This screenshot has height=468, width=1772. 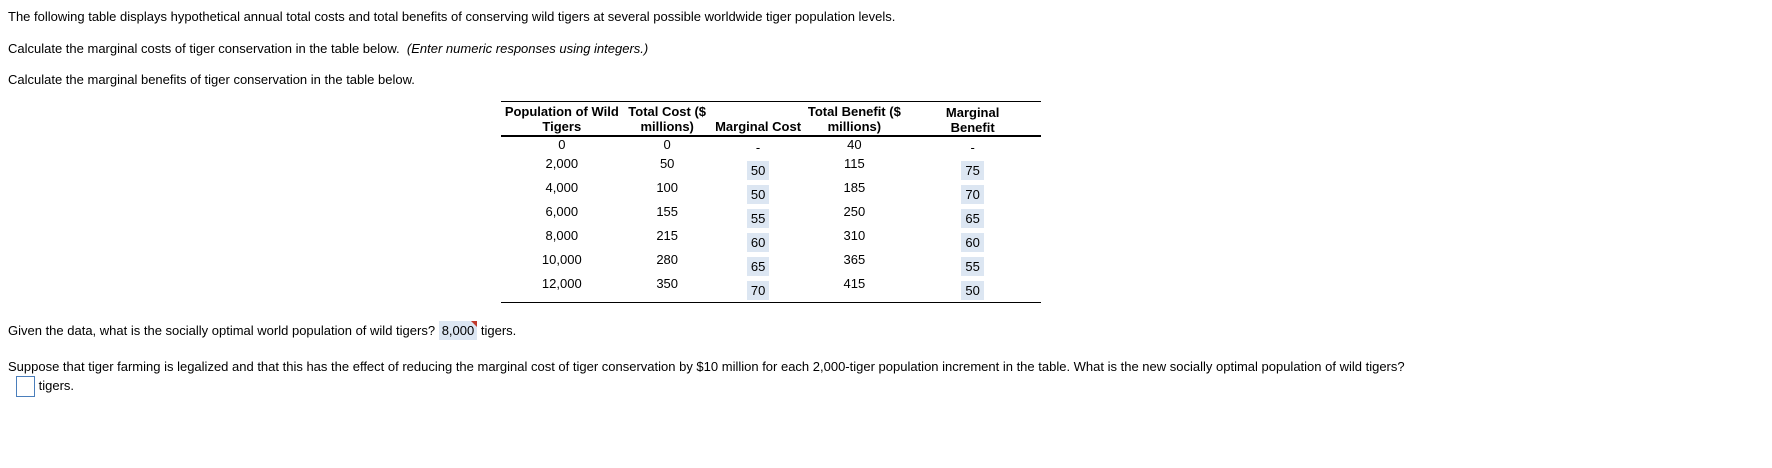 I want to click on marginal-benefit-answer: 50, so click(x=972, y=290).